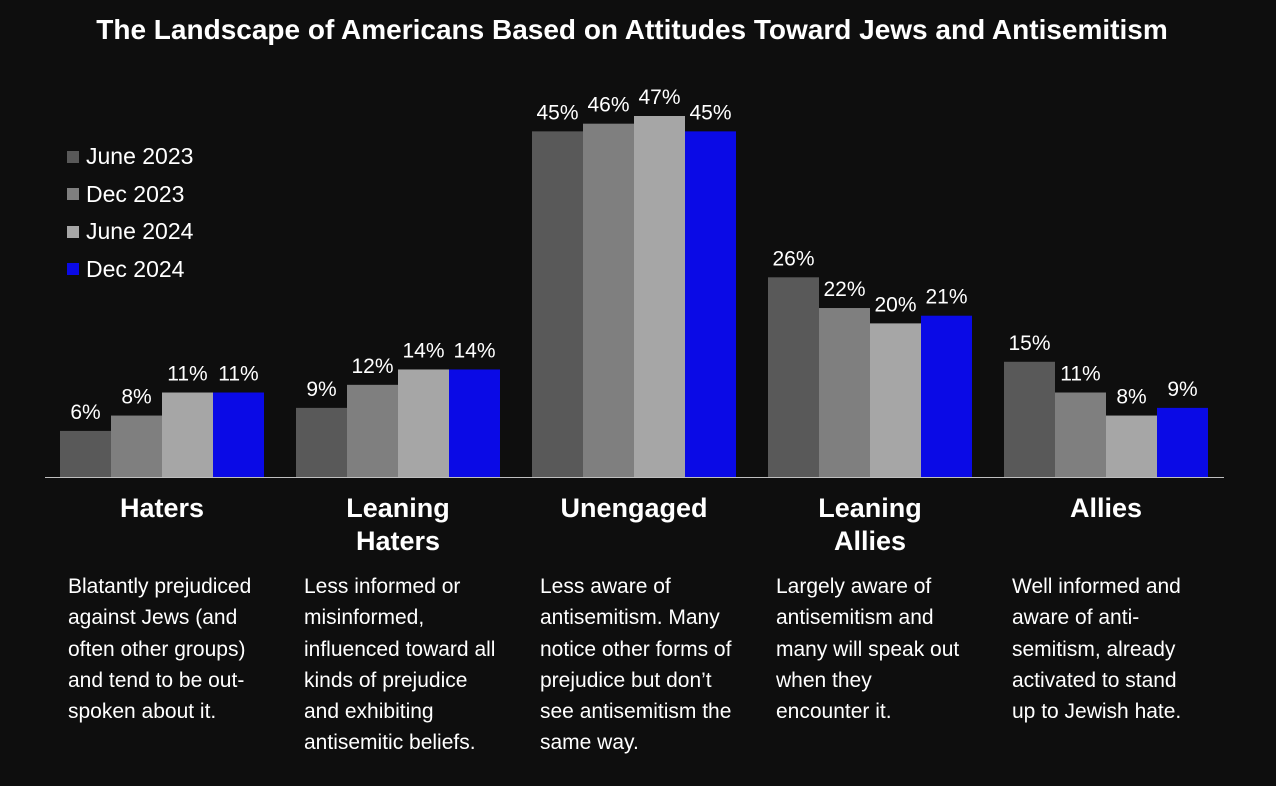 The width and height of the screenshot is (1276, 786). What do you see at coordinates (844, 392) in the screenshot?
I see `bar-leaning-allies-dec-2023` at bounding box center [844, 392].